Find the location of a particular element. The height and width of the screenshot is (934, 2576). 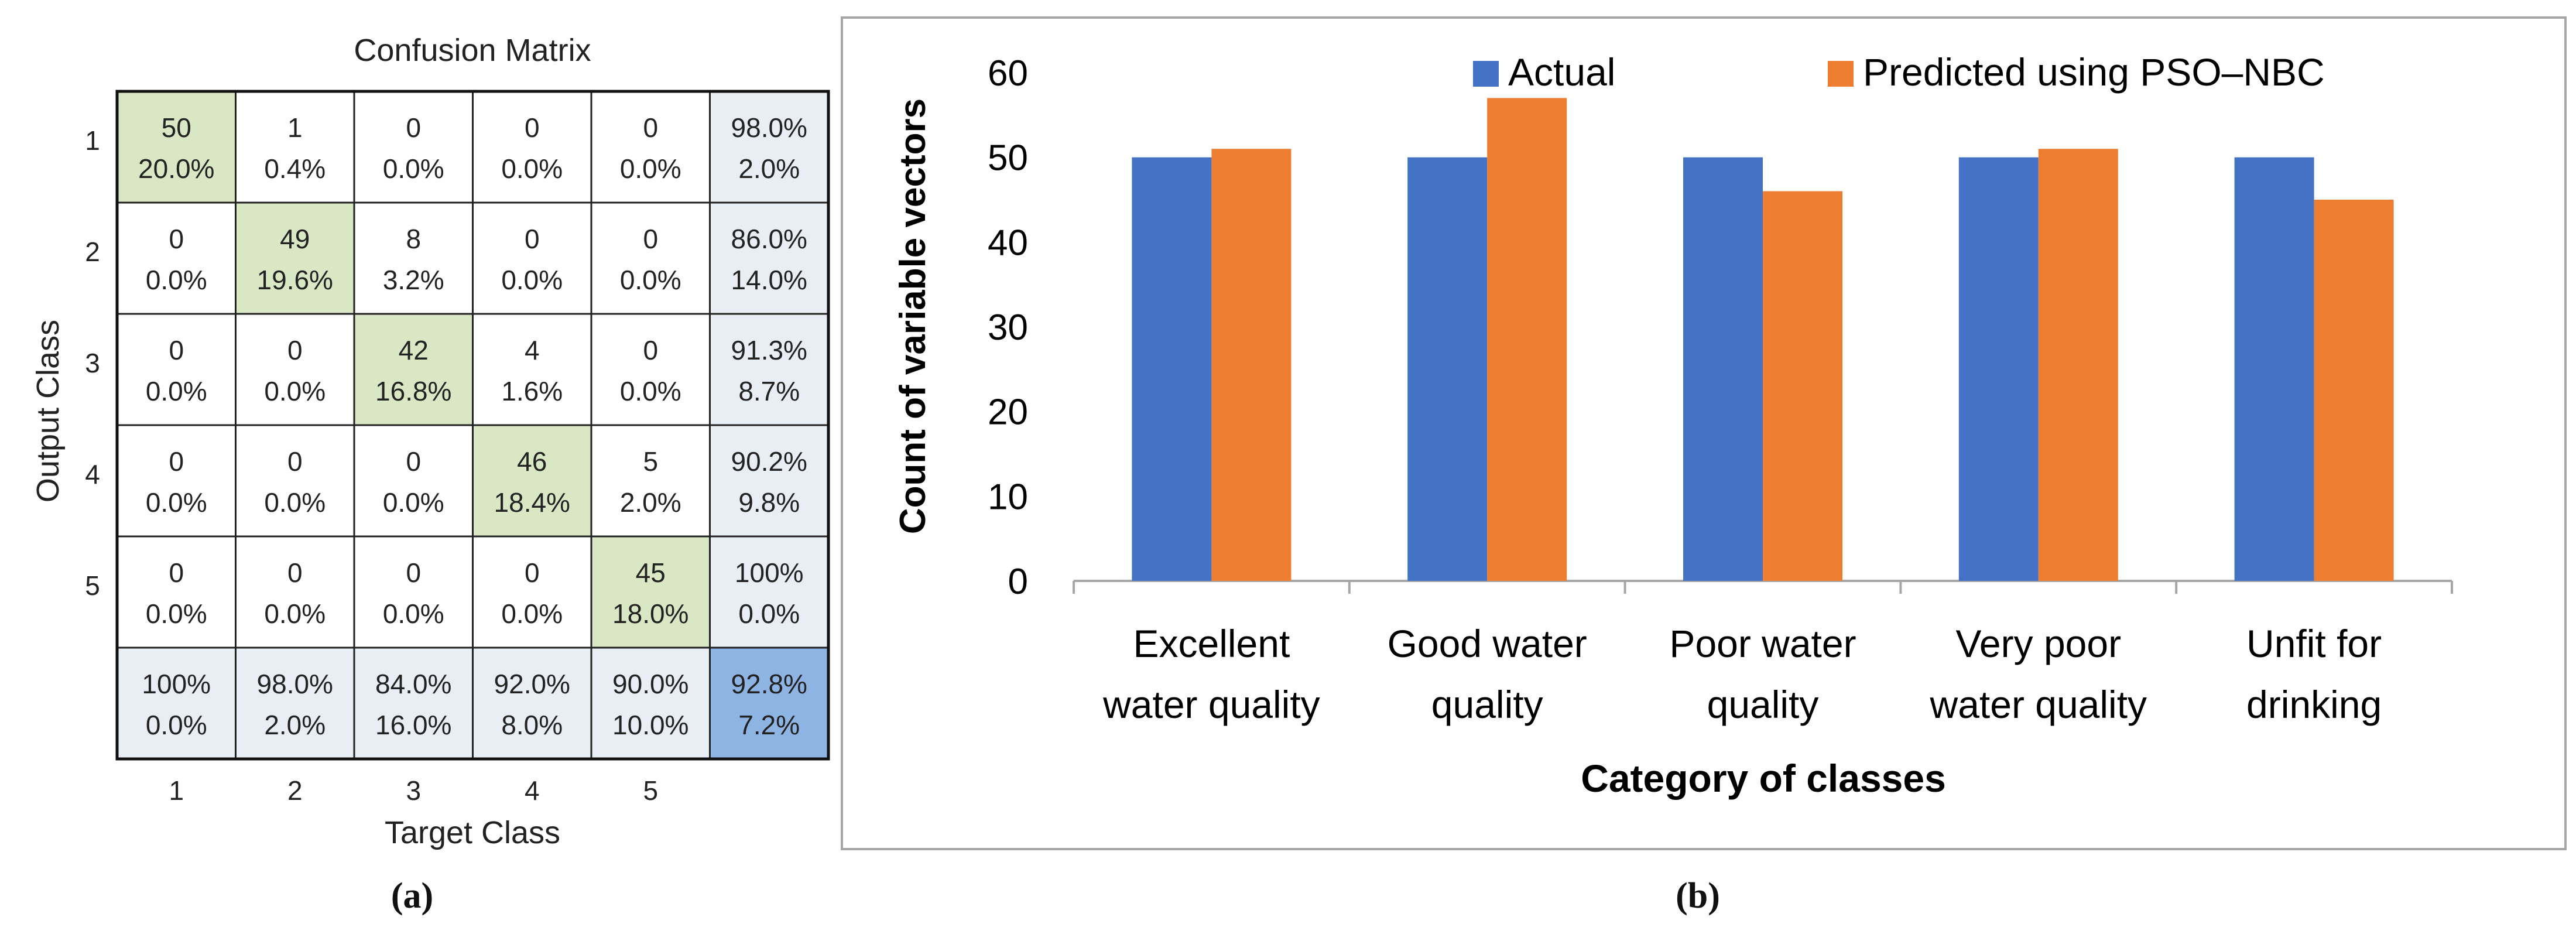

x-category-label: Very poor is located at coordinates (2039, 643).